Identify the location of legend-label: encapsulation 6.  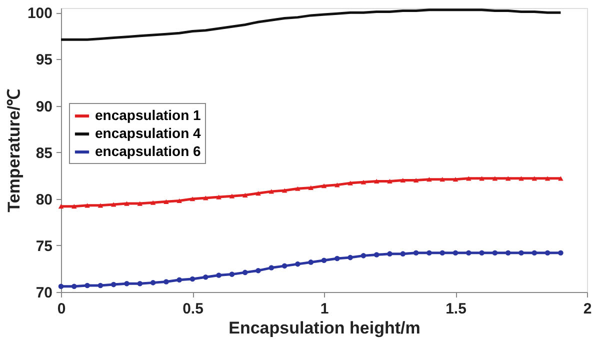
(148, 151).